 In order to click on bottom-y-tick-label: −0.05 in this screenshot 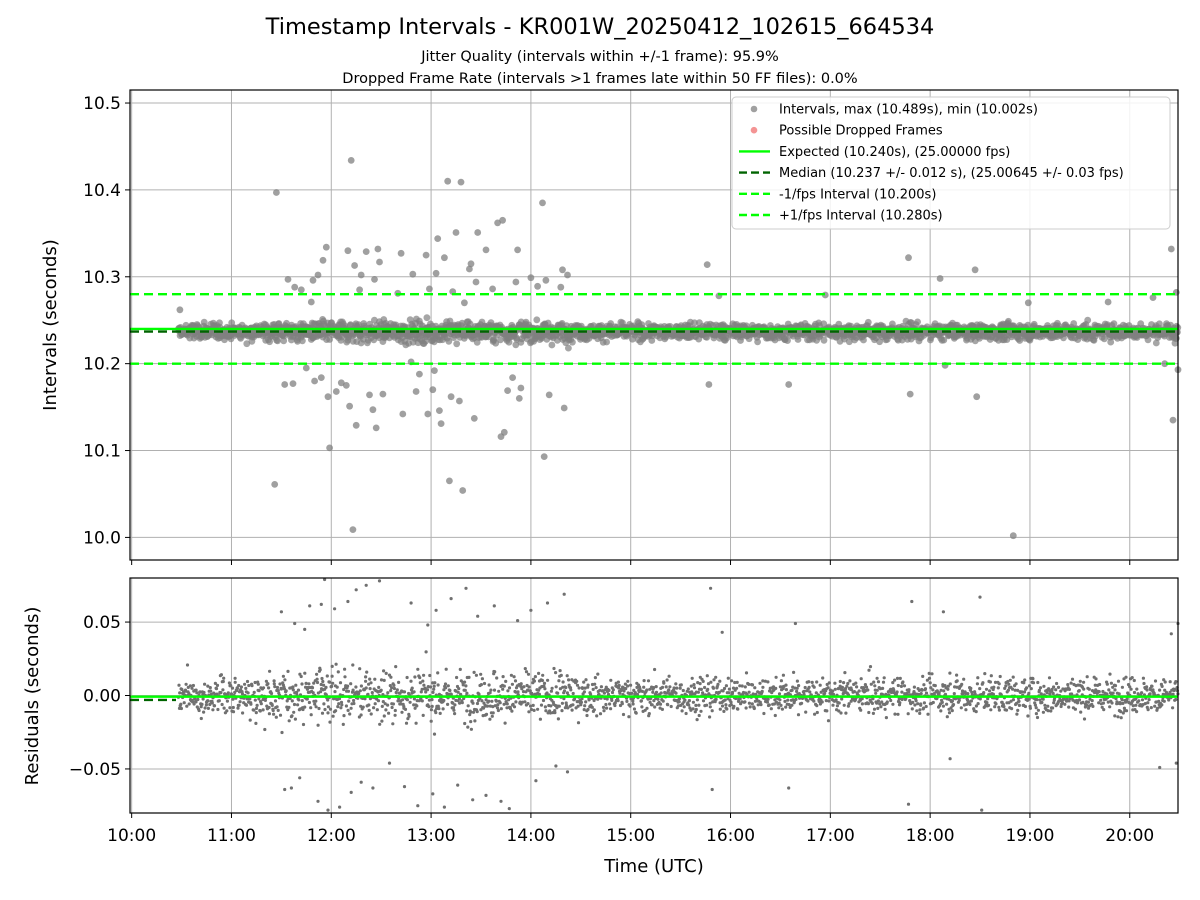, I will do `click(95, 770)`.